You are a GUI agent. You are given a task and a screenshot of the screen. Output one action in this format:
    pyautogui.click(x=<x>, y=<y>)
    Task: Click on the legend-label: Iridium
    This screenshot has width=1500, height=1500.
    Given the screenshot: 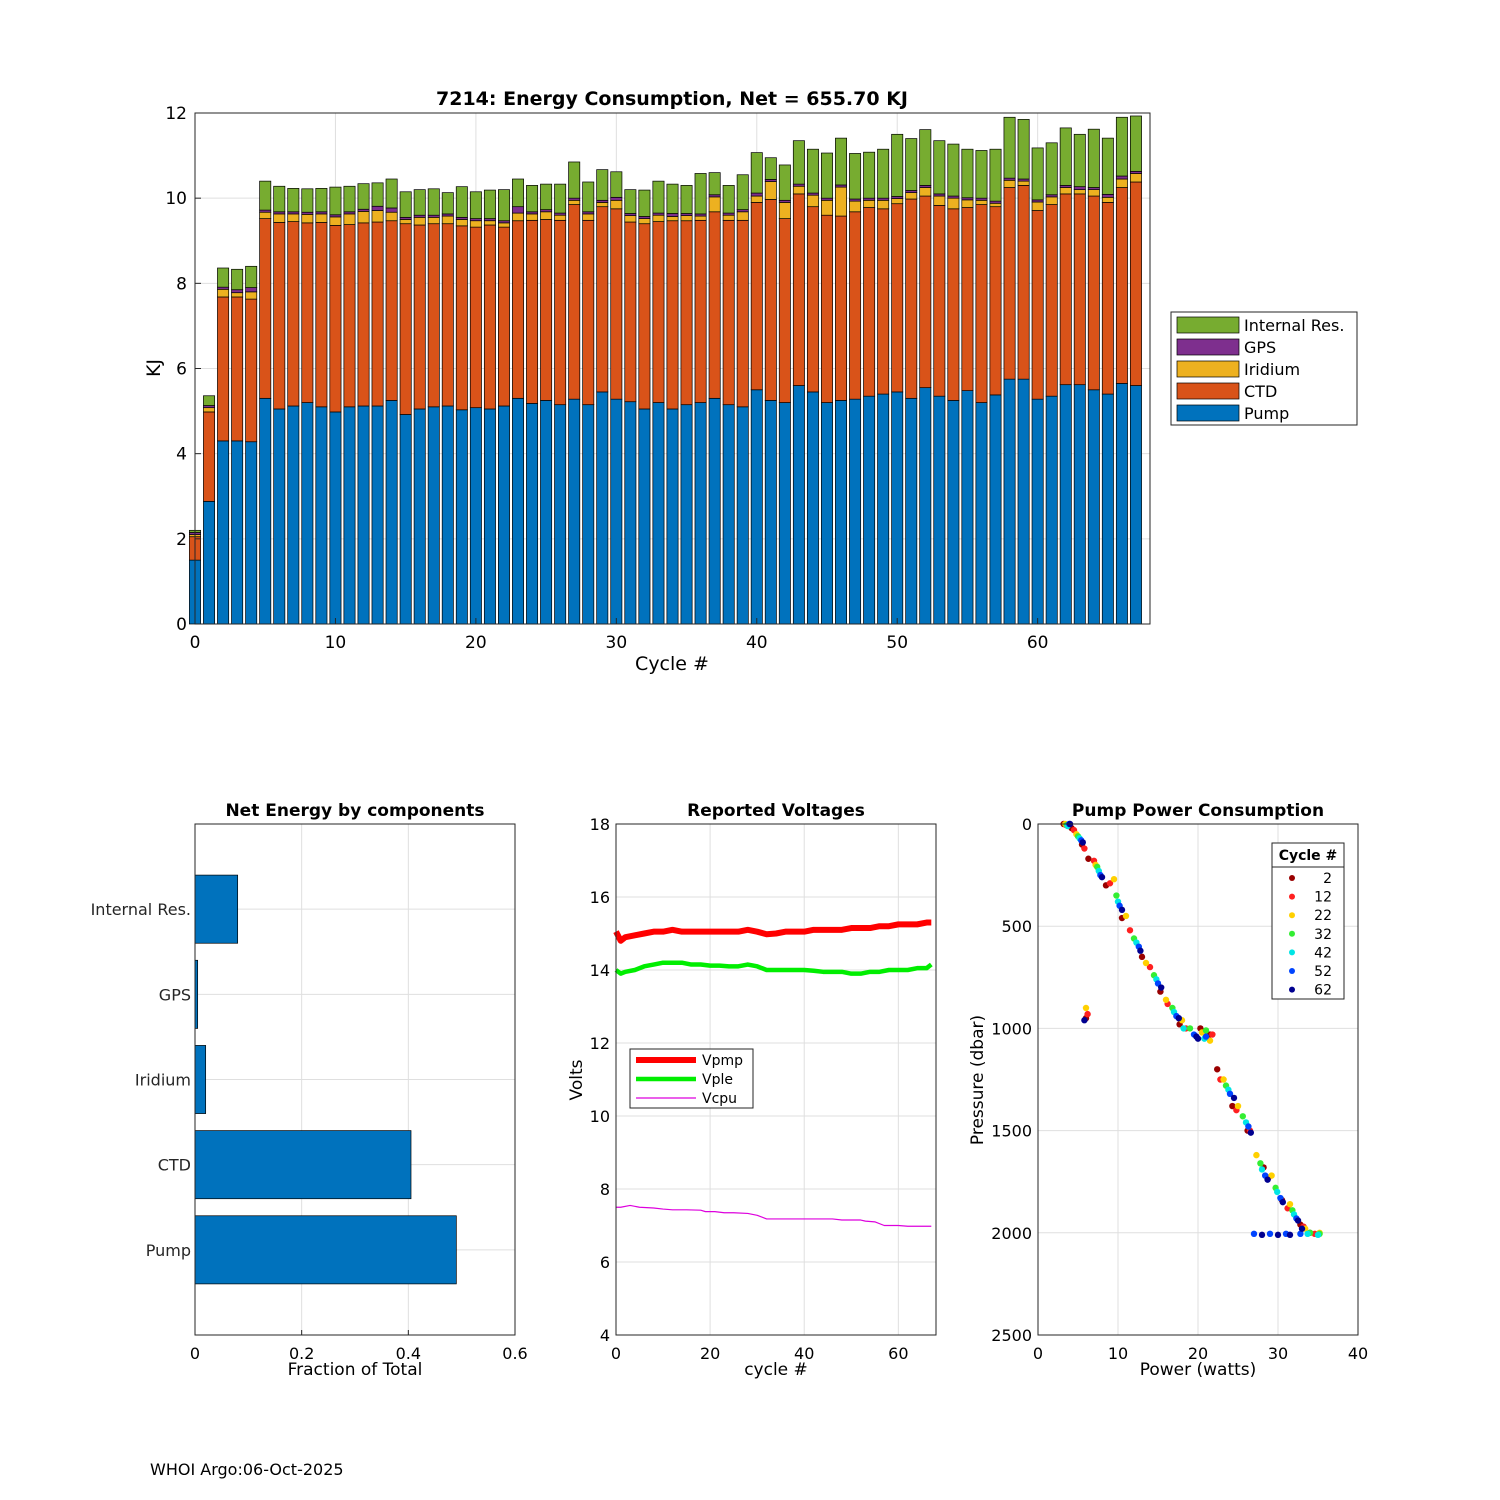 What is the action you would take?
    pyautogui.click(x=1272, y=369)
    